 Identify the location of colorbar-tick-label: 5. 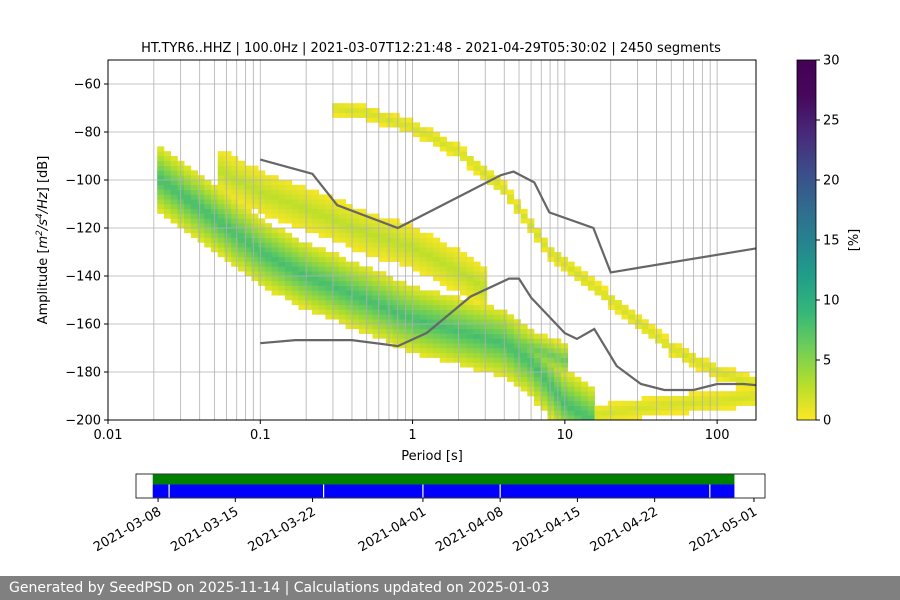
(827, 361).